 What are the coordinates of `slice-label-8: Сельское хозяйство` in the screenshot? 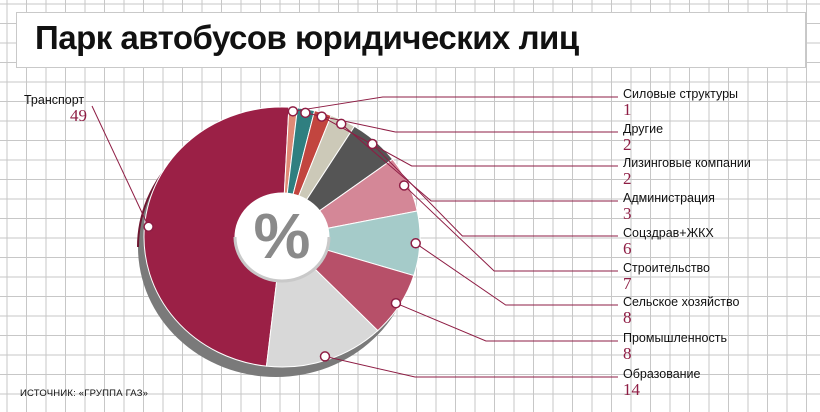 It's located at (681, 302).